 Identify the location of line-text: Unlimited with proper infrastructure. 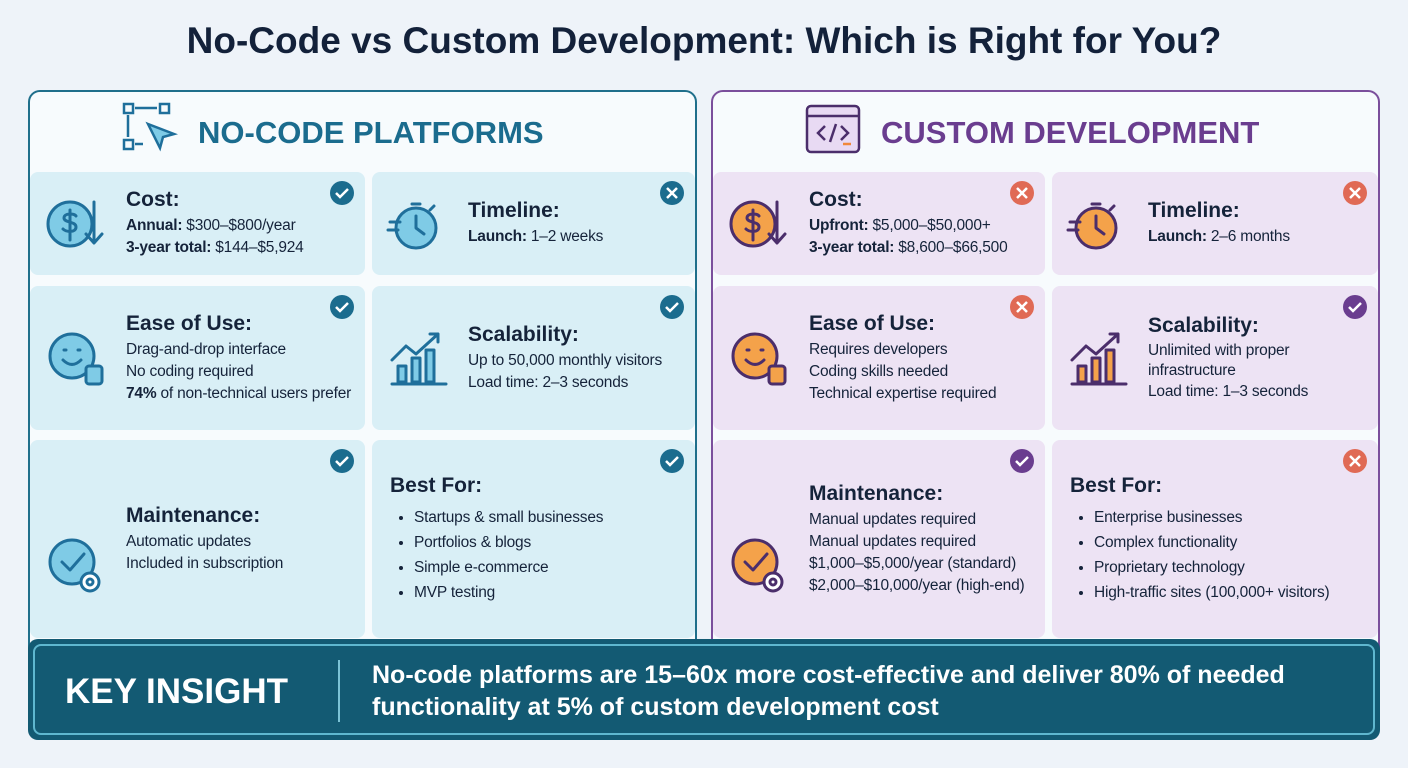
(1219, 360).